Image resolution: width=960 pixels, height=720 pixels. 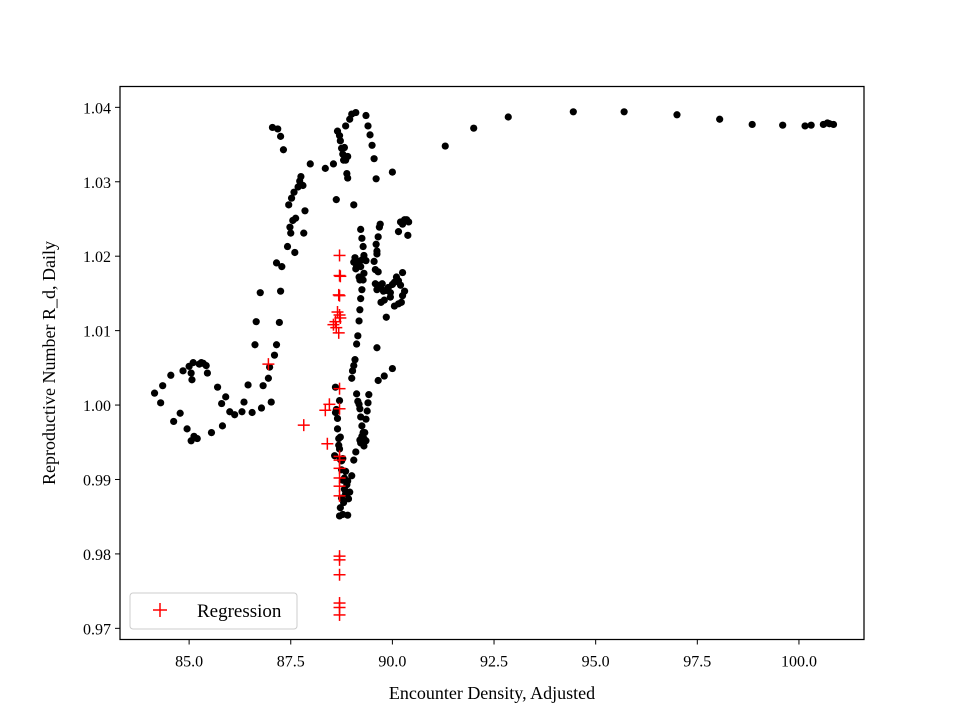 What do you see at coordinates (97, 629) in the screenshot?
I see `y-tick-label: 0.97` at bounding box center [97, 629].